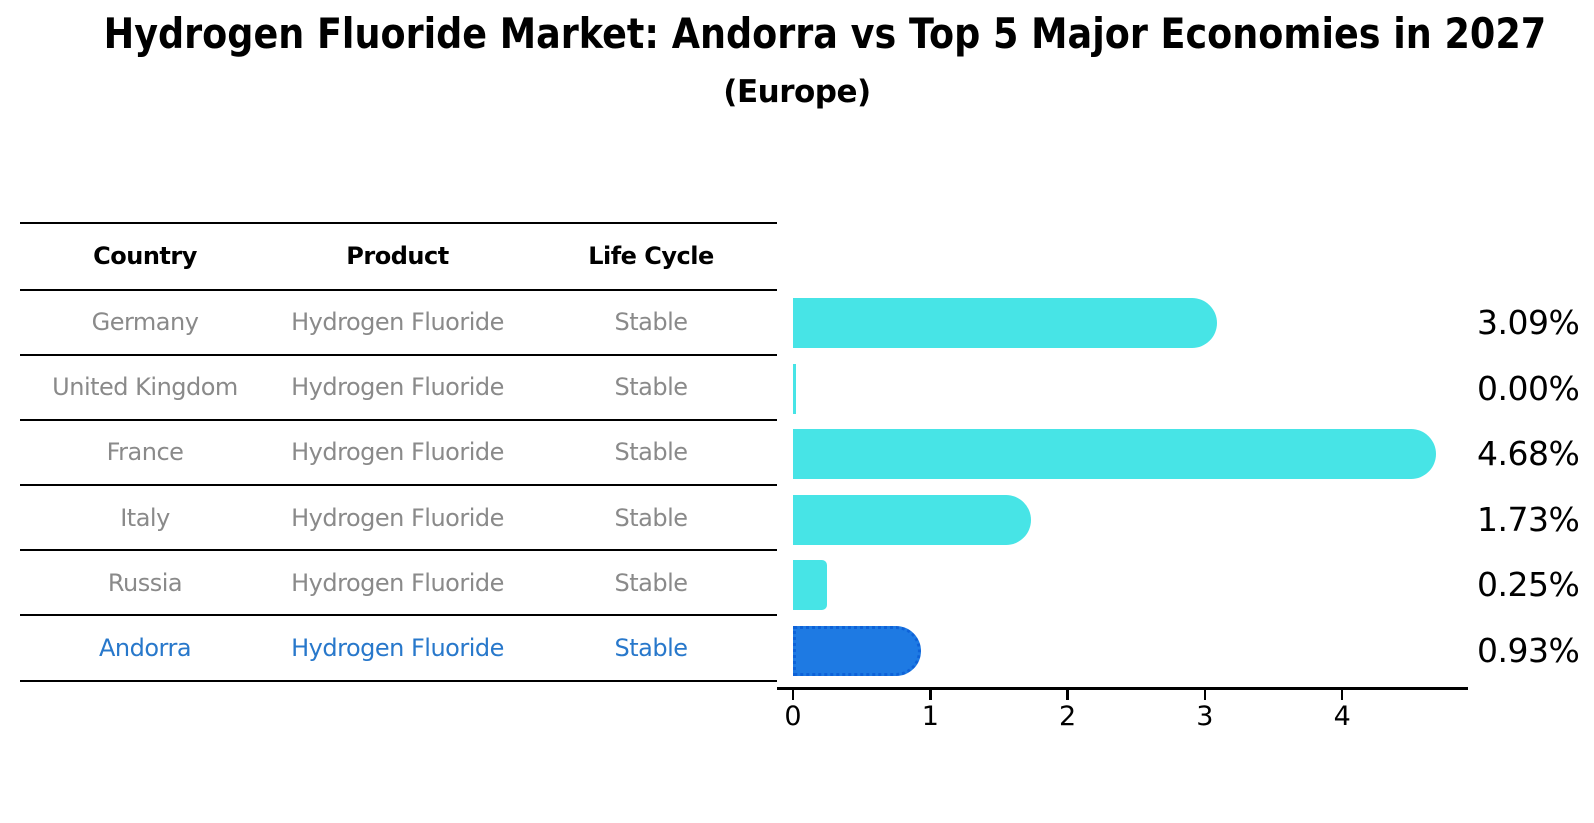 This screenshot has width=1594, height=823. I want to click on table-row: Italy Hydrogen Fluoride Stable, so click(398, 519).